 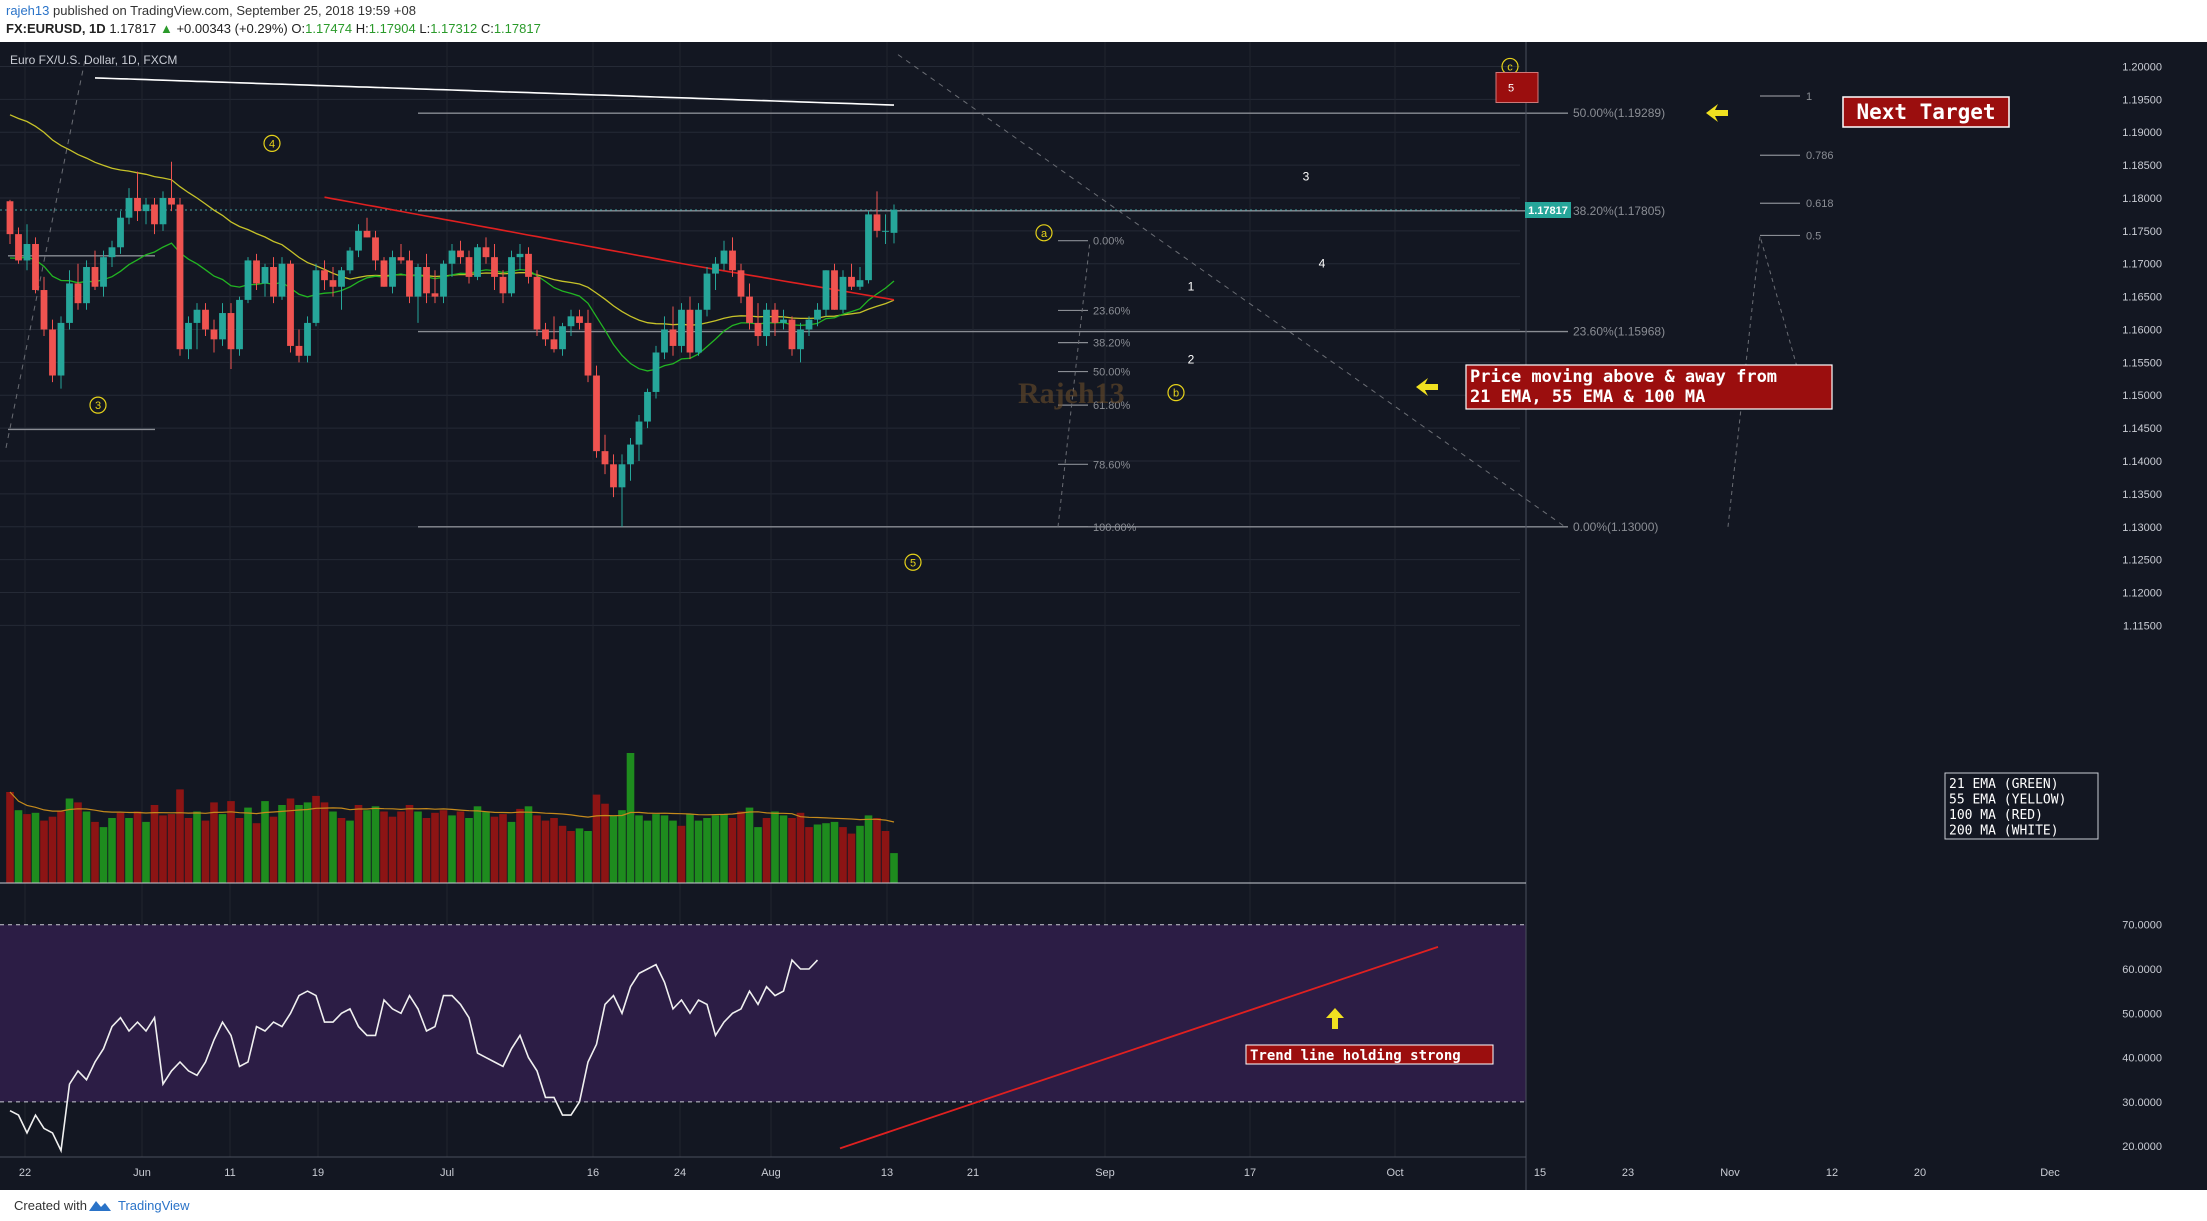 I want to click on time-tick-label: Sep, so click(x=1105, y=1173).